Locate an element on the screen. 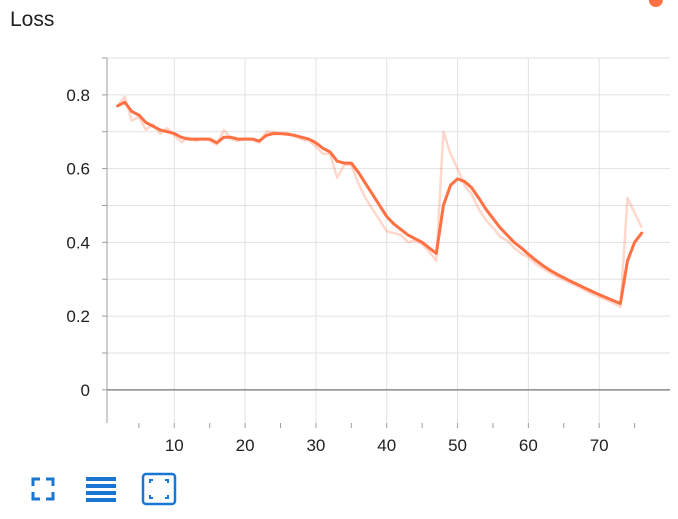 Image resolution: width=678 pixels, height=519 pixels. y-tick-label: 0.8 is located at coordinates (78, 95).